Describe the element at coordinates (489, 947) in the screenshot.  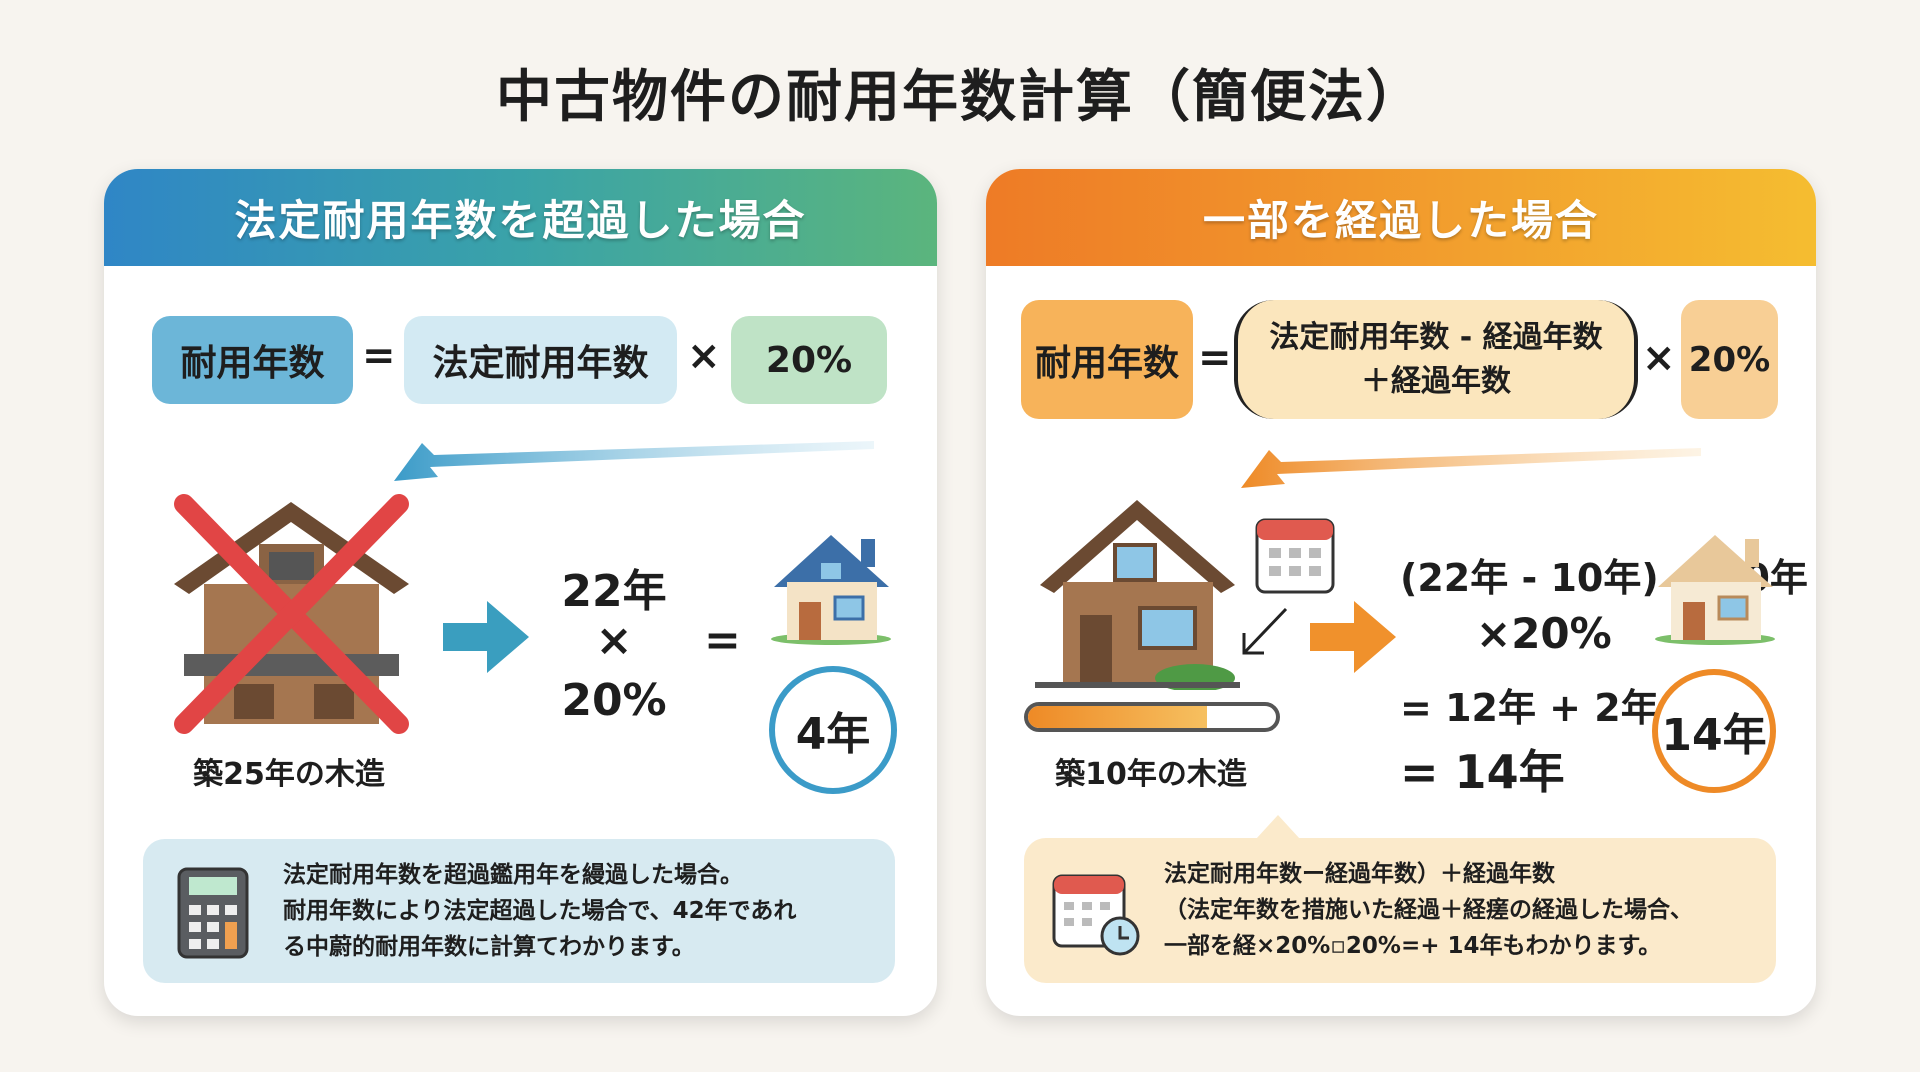
I see `info-line: る中蔚的耐用年数に計算てわかります。` at that location.